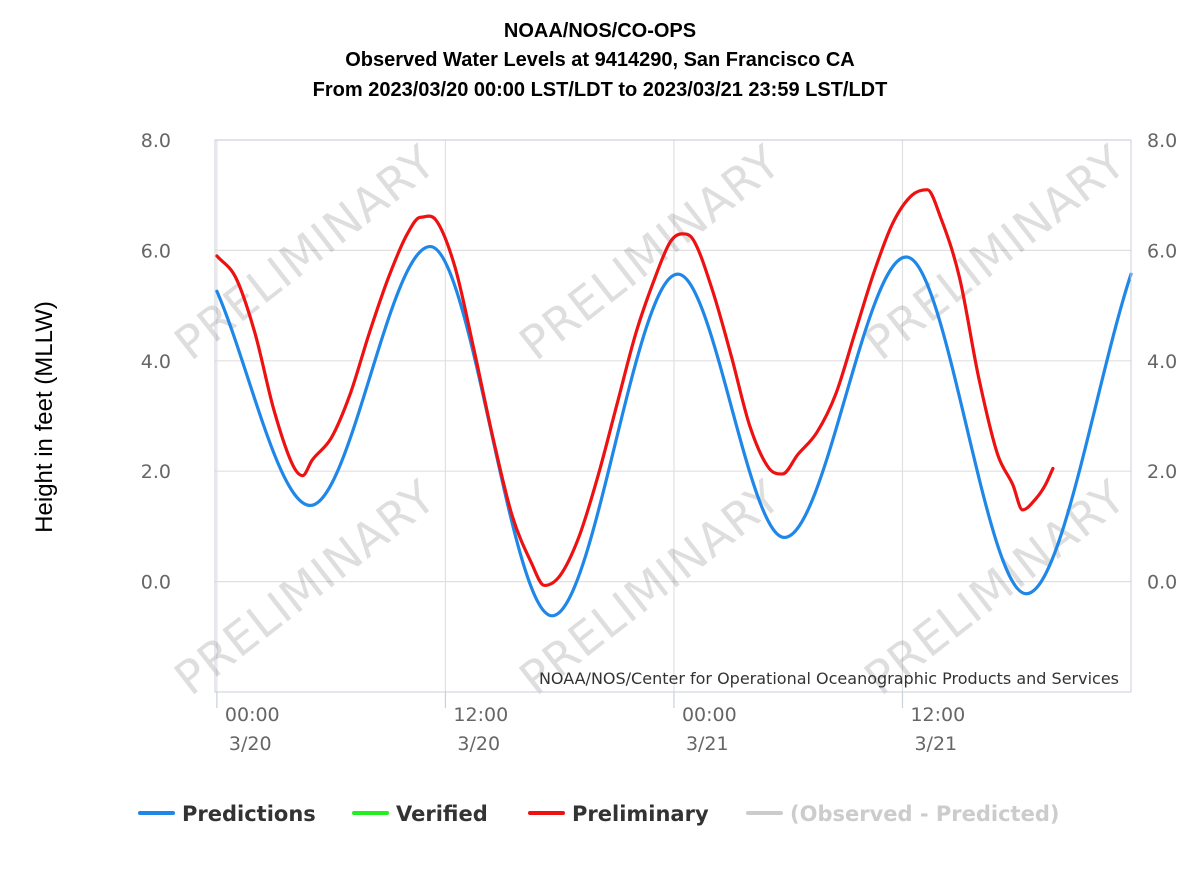 This screenshot has width=1200, height=874. What do you see at coordinates (156, 362) in the screenshot?
I see `y-tick-label-left: 4.0` at bounding box center [156, 362].